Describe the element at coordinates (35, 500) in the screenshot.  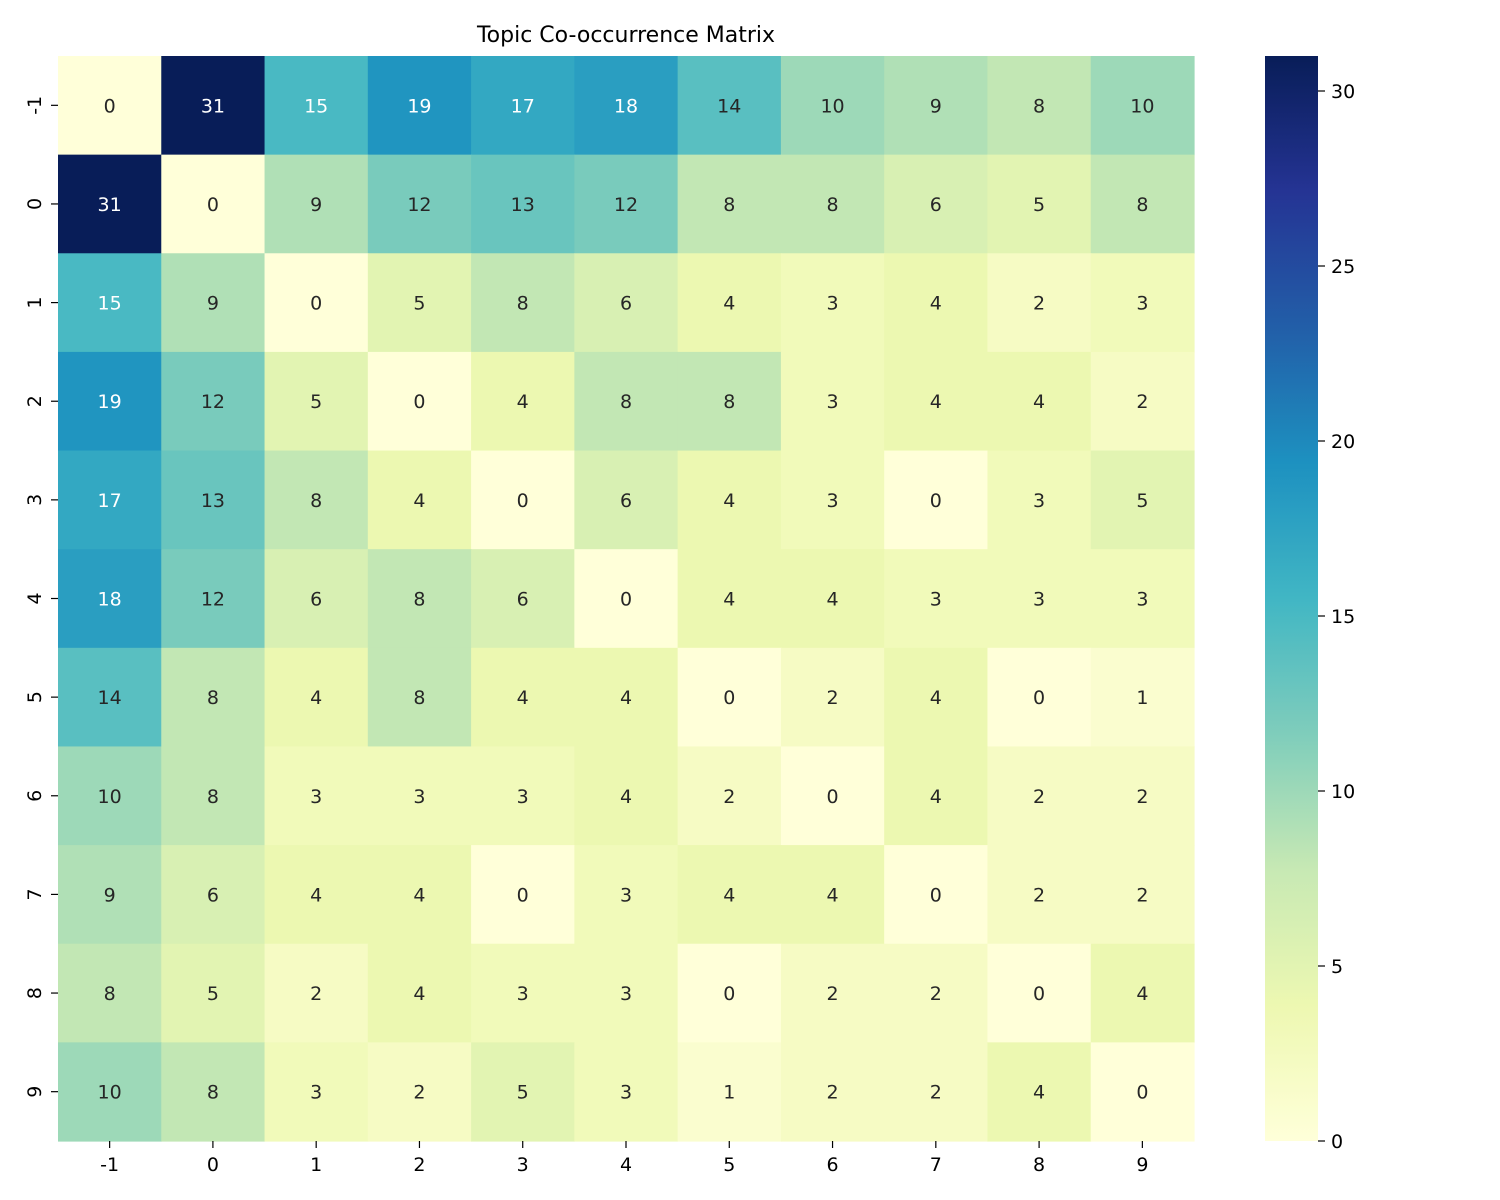
I see `y-tick-label: 3` at that location.